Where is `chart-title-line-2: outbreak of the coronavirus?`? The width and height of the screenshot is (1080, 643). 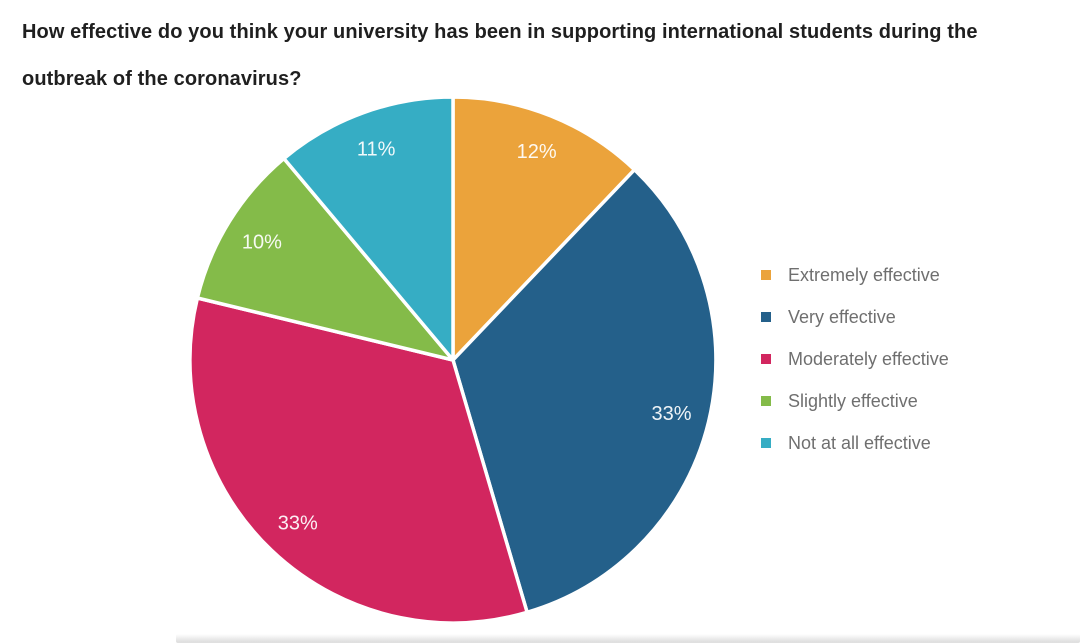 chart-title-line-2: outbreak of the coronavirus? is located at coordinates (162, 79).